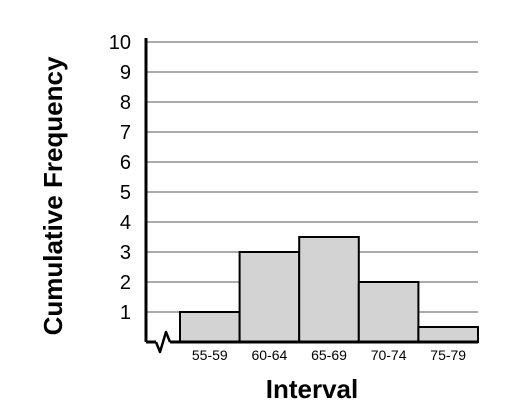  What do you see at coordinates (120, 178) in the screenshot?
I see `y-tick-labels: 1 2 3 4 5 6 7 8 9 10` at bounding box center [120, 178].